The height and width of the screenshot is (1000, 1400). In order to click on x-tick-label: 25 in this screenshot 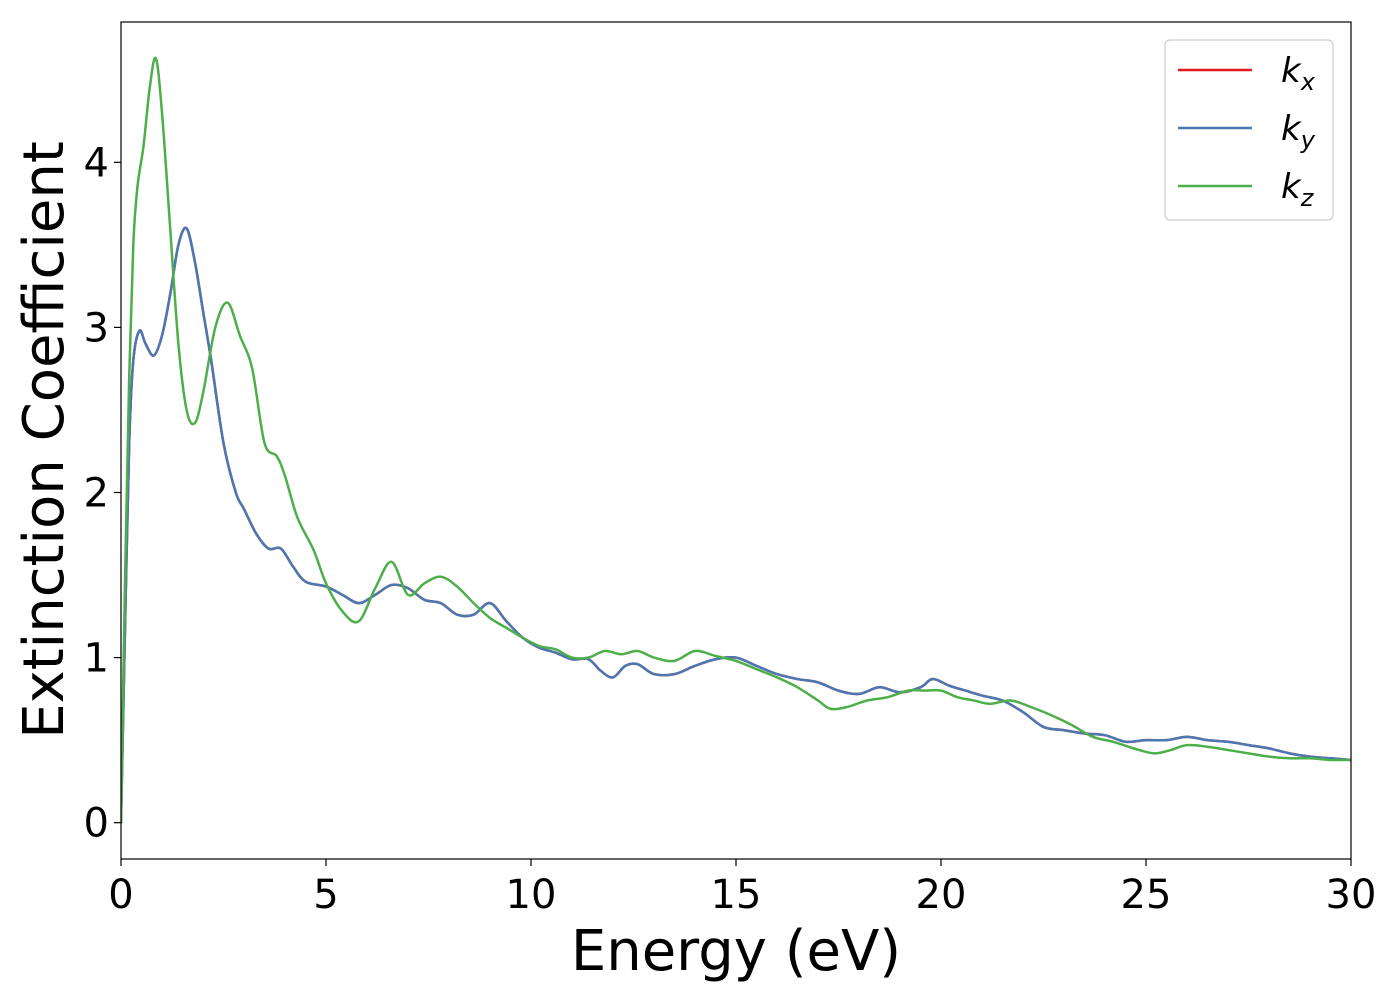, I will do `click(1146, 895)`.